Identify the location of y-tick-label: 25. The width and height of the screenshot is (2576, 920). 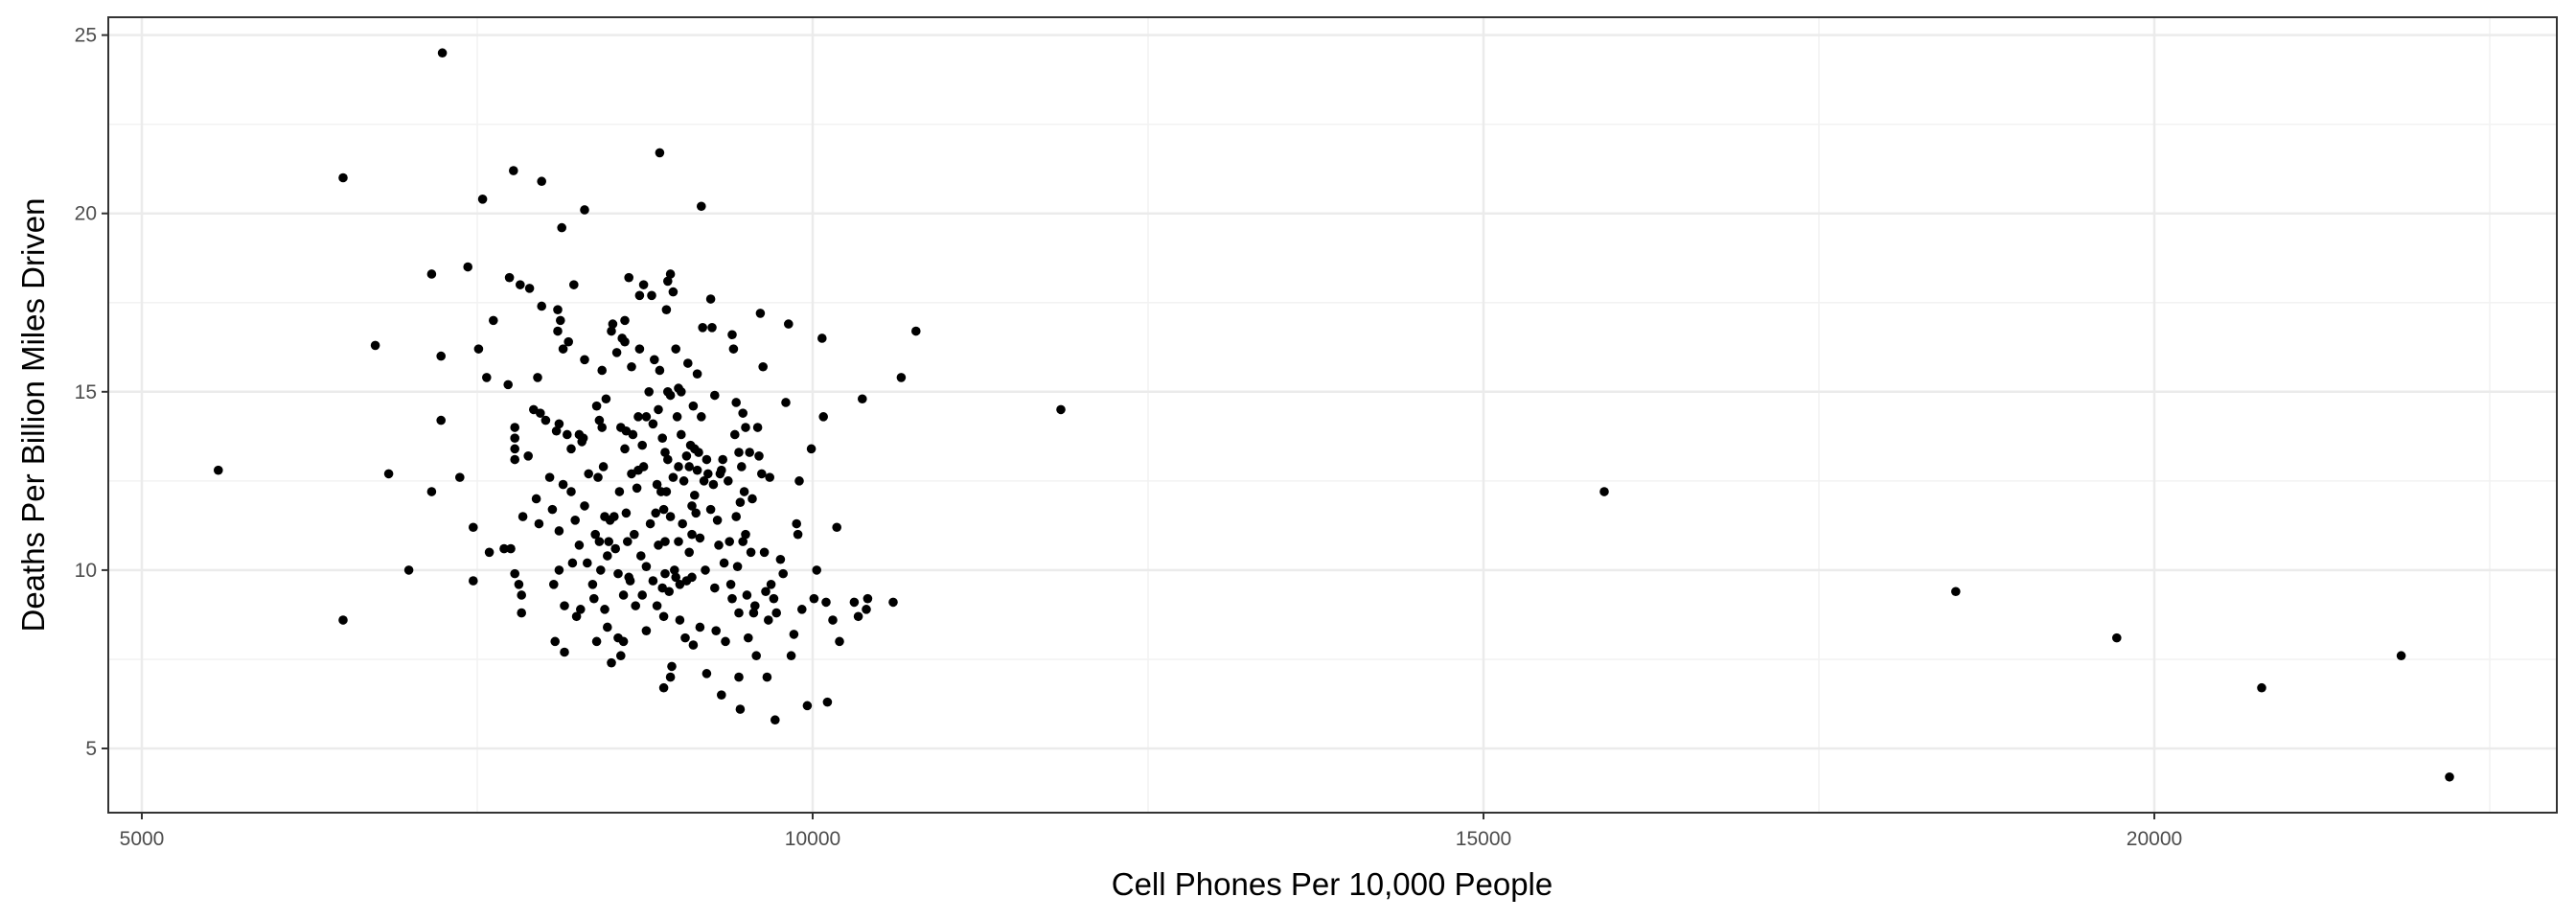
(86, 36).